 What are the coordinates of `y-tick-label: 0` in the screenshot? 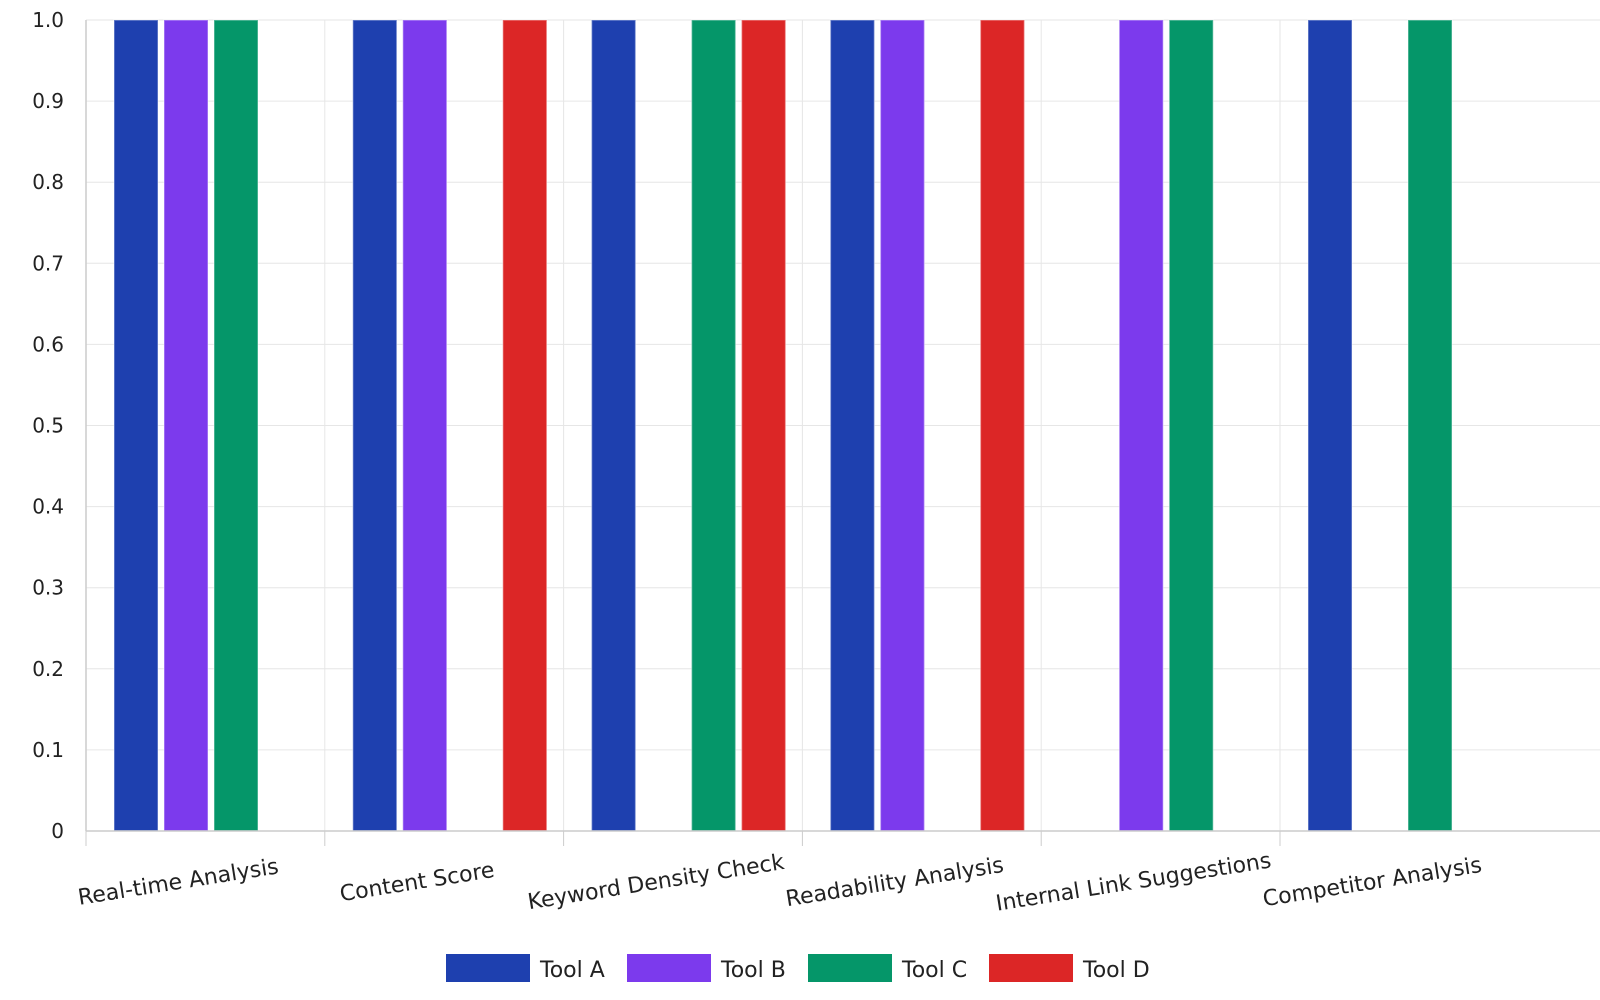 It's located at (57, 831).